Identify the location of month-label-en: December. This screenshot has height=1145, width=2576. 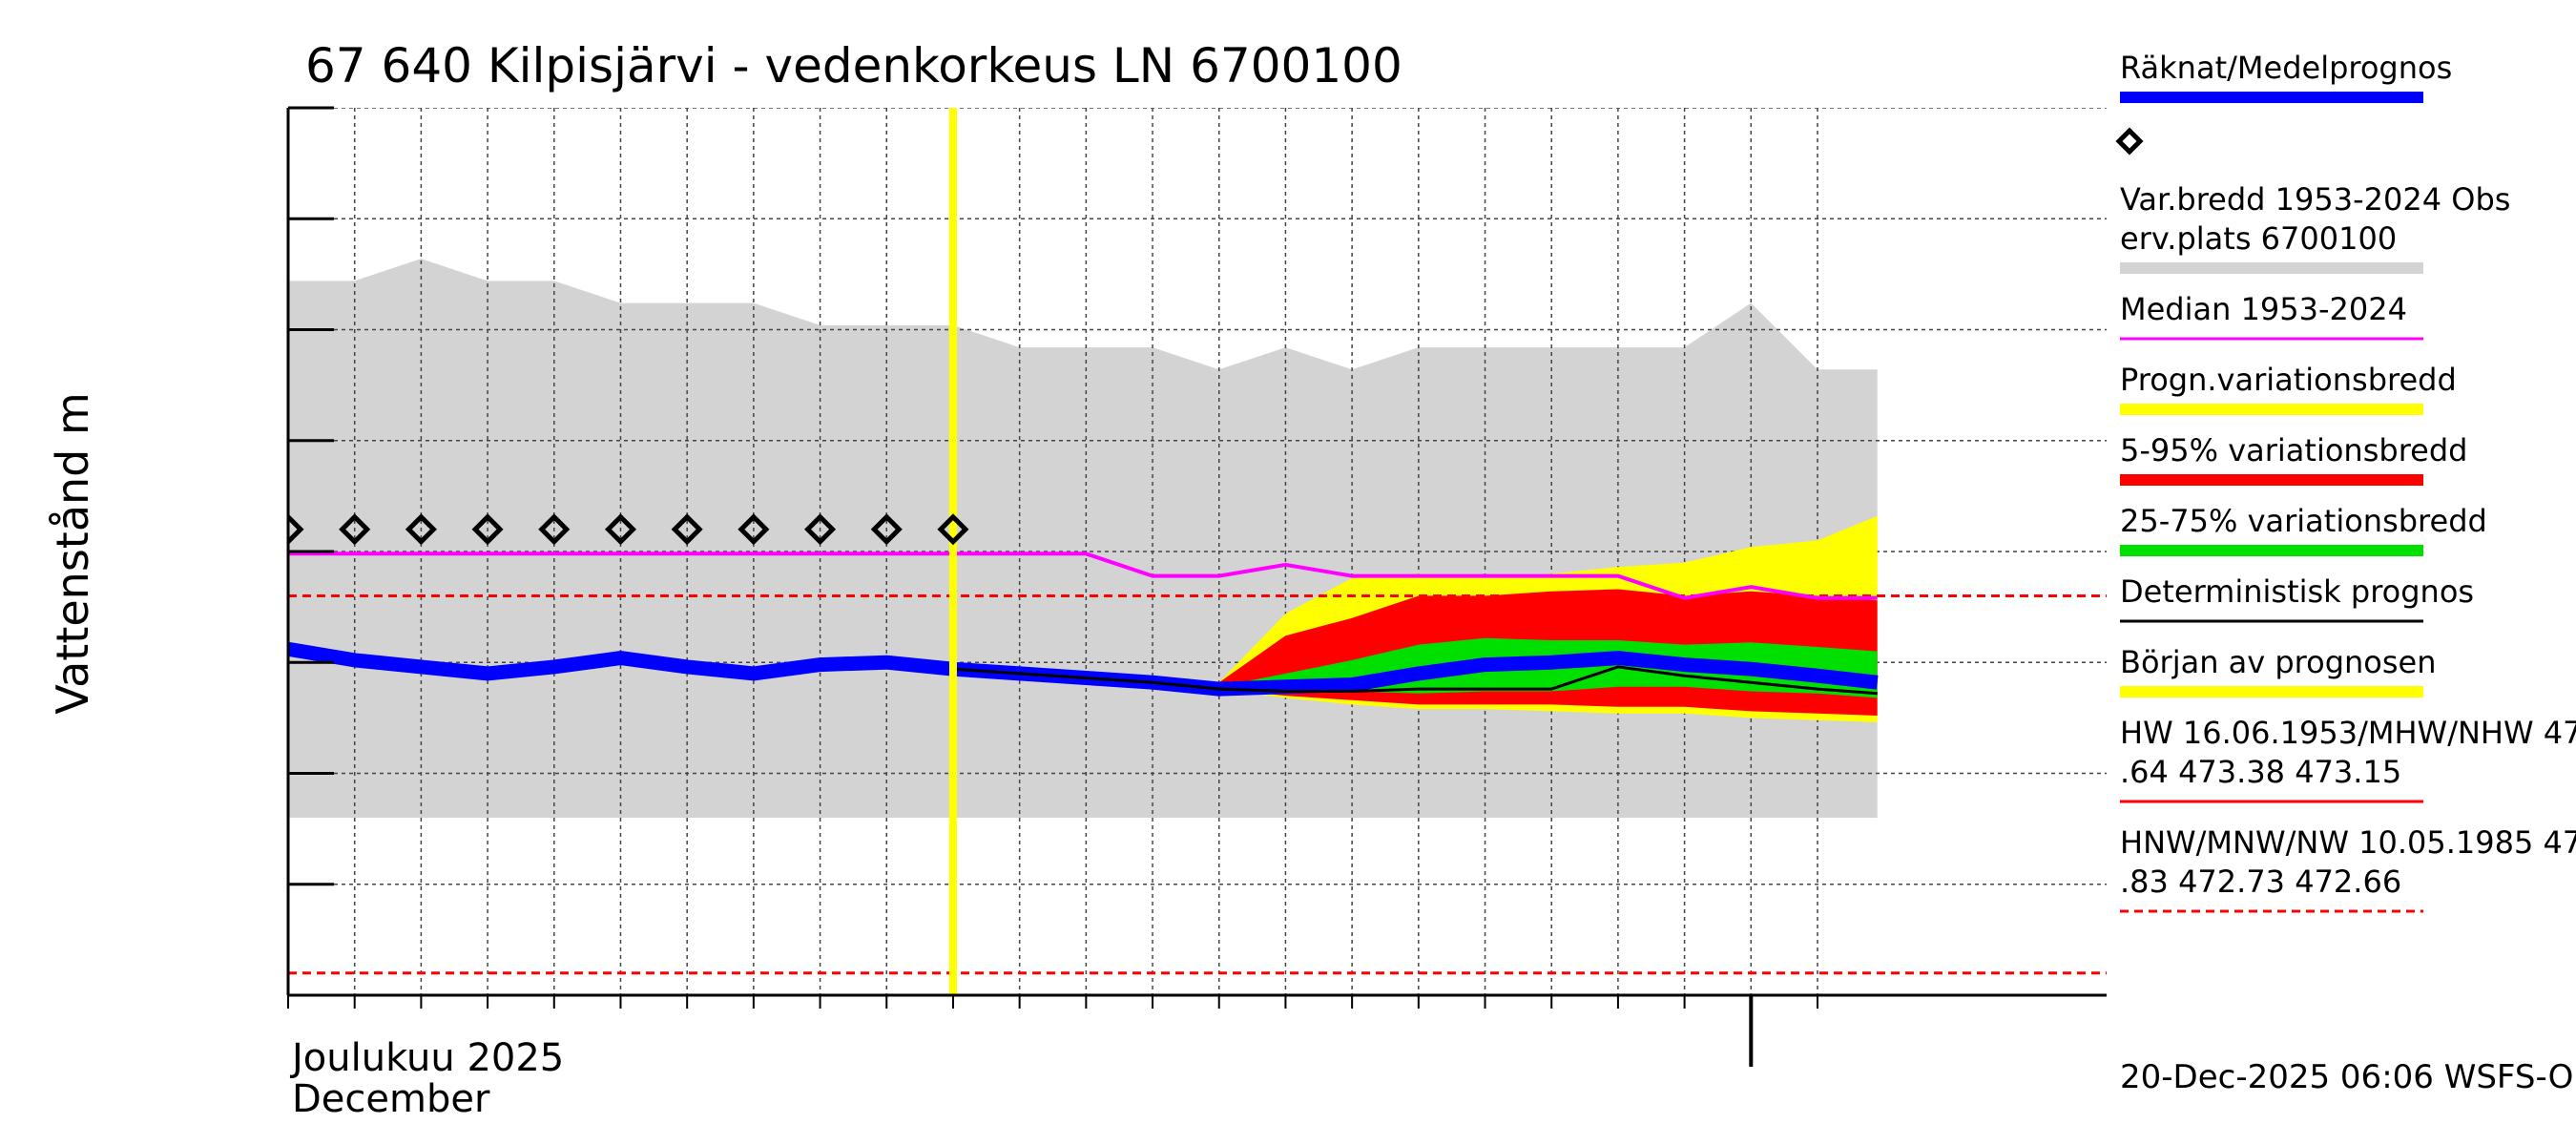
(391, 1099).